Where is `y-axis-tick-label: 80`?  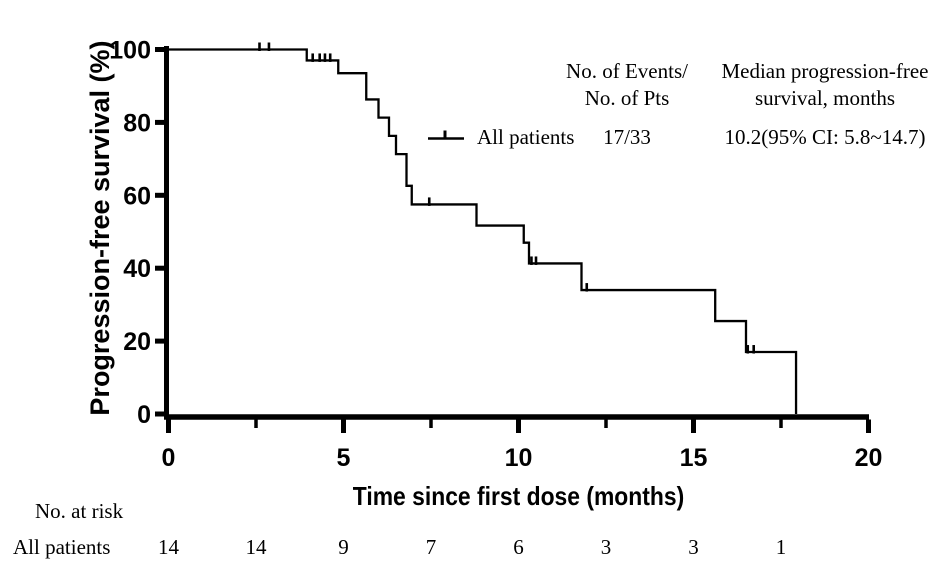 y-axis-tick-label: 80 is located at coordinates (137, 123).